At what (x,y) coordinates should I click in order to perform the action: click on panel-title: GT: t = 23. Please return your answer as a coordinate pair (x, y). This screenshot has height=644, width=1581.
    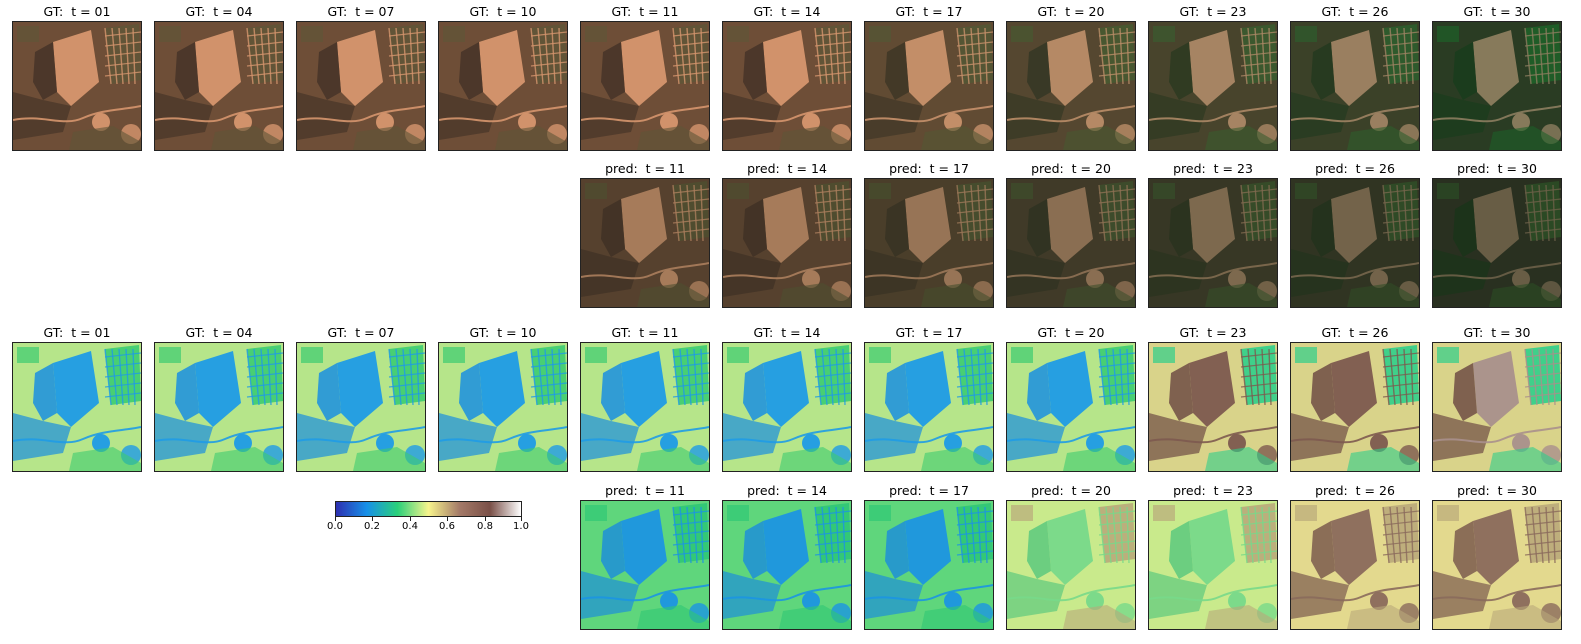
    Looking at the image, I should click on (1213, 332).